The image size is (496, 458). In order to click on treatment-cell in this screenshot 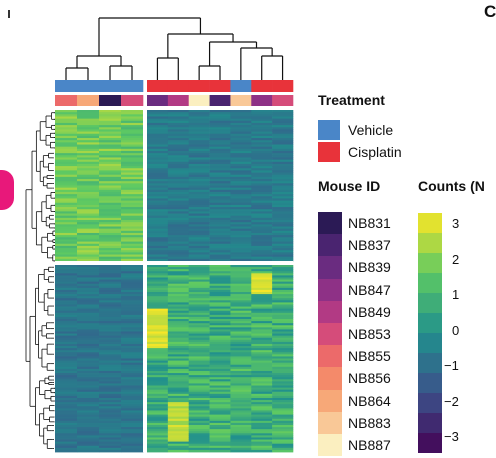, I will do `click(262, 86)`.